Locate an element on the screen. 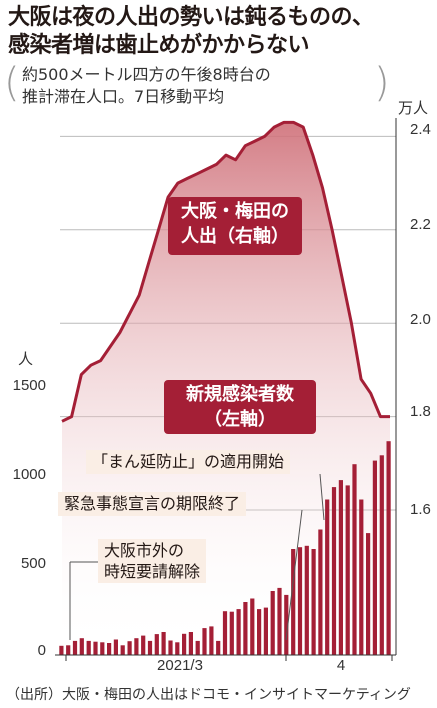  flow-series-label: 大阪・梅田の 人出（右軸） is located at coordinates (235, 226).